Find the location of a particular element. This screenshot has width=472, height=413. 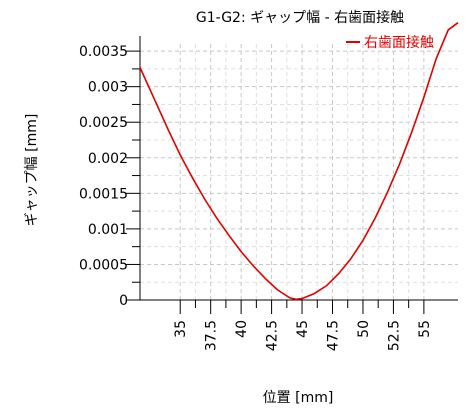

y-tick-label: 0.0005 is located at coordinates (103, 265).